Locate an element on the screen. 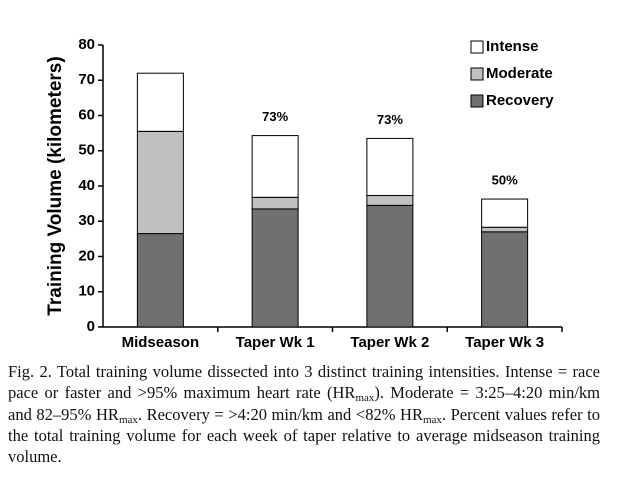  x-tick-label: Taper Wk 1 is located at coordinates (275, 342).